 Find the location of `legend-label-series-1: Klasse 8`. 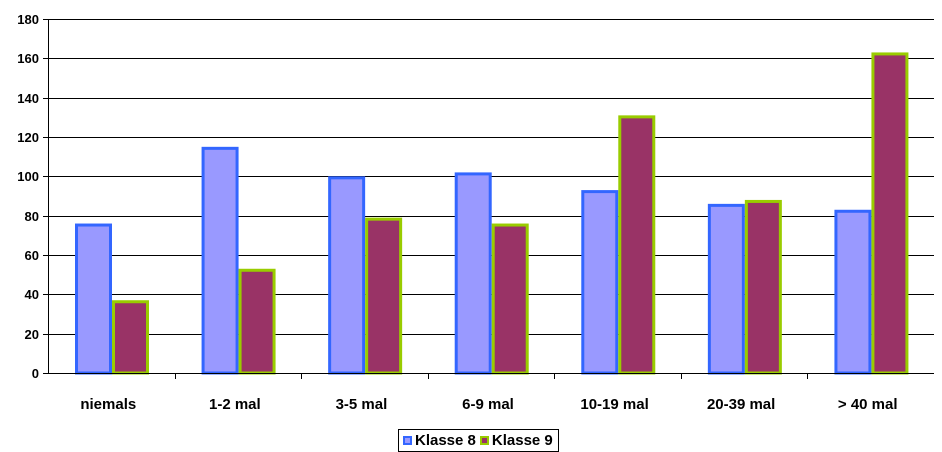

legend-label-series-1: Klasse 8 is located at coordinates (445, 440).